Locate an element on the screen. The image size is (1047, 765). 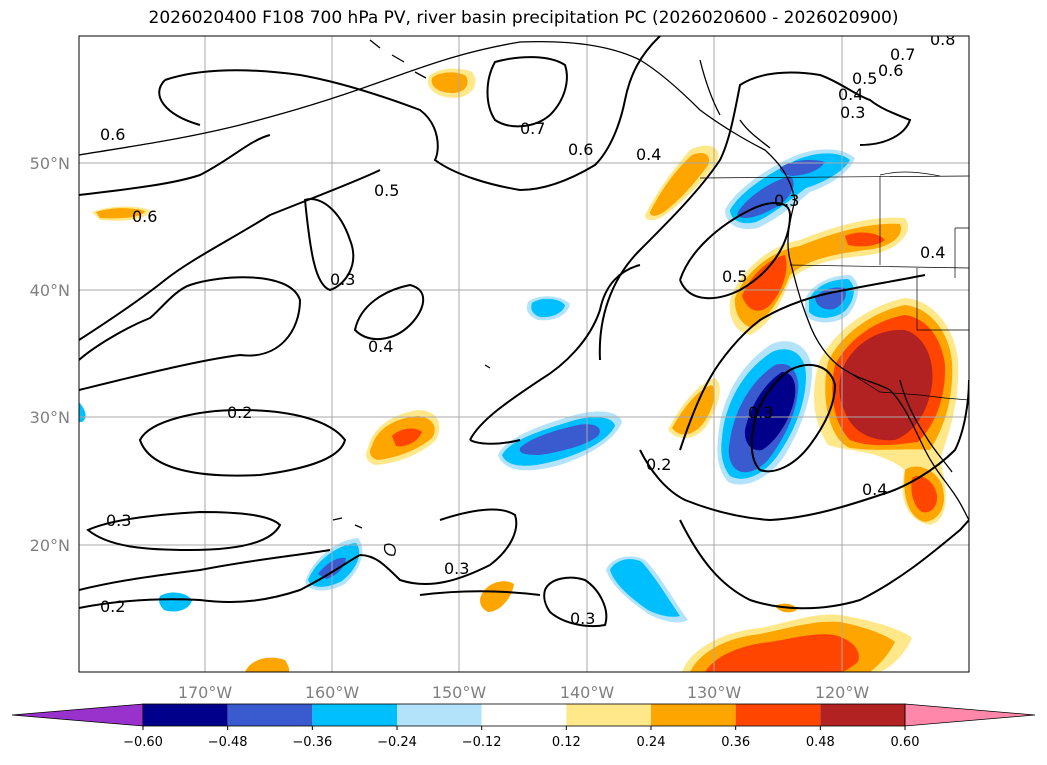
colorbar-tick-label: −0.48 is located at coordinates (228, 742).